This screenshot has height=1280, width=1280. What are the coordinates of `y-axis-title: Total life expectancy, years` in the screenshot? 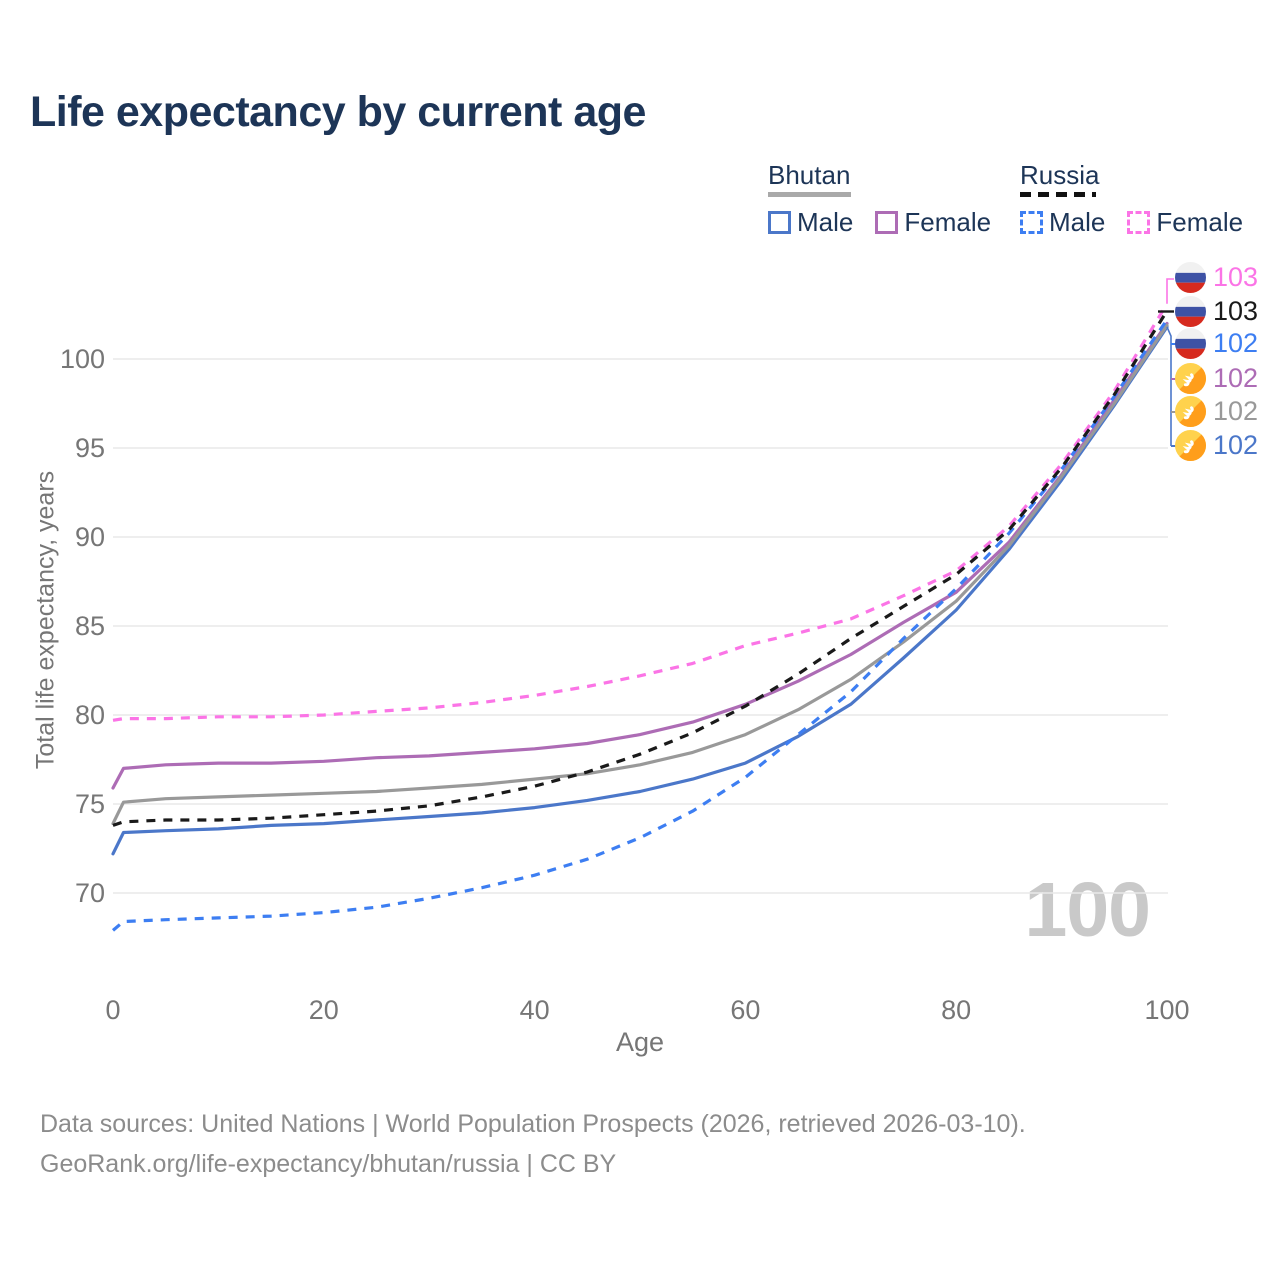 It's located at (45, 620).